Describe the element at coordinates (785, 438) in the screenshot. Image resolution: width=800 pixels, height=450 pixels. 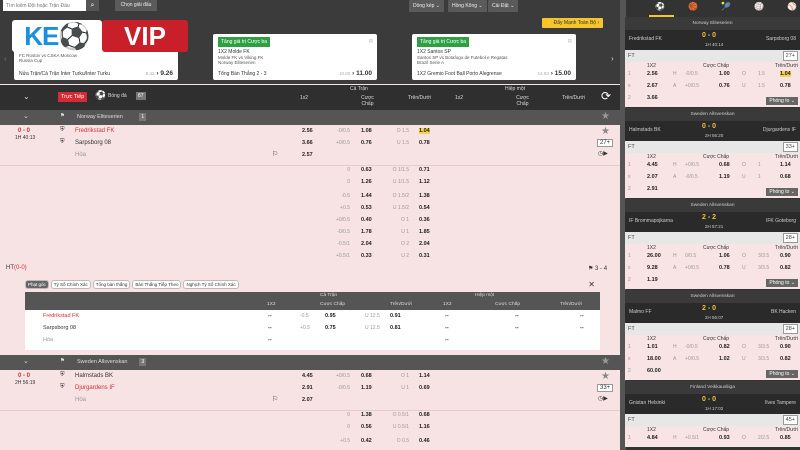
I see `sidebar-odds-cell: 0.85` at that location.